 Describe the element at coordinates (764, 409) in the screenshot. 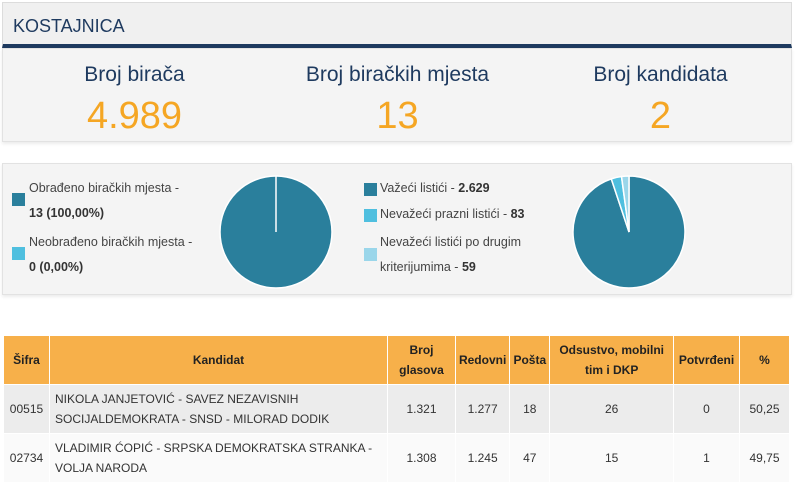

I see `cell-pct: 50,25` at that location.